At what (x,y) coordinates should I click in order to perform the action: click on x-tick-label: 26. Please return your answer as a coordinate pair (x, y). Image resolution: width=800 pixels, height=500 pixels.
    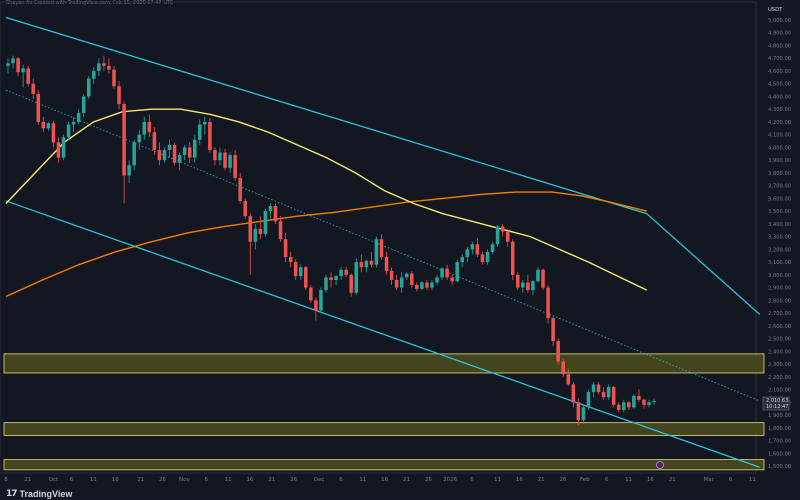
    Looking at the image, I should click on (563, 480).